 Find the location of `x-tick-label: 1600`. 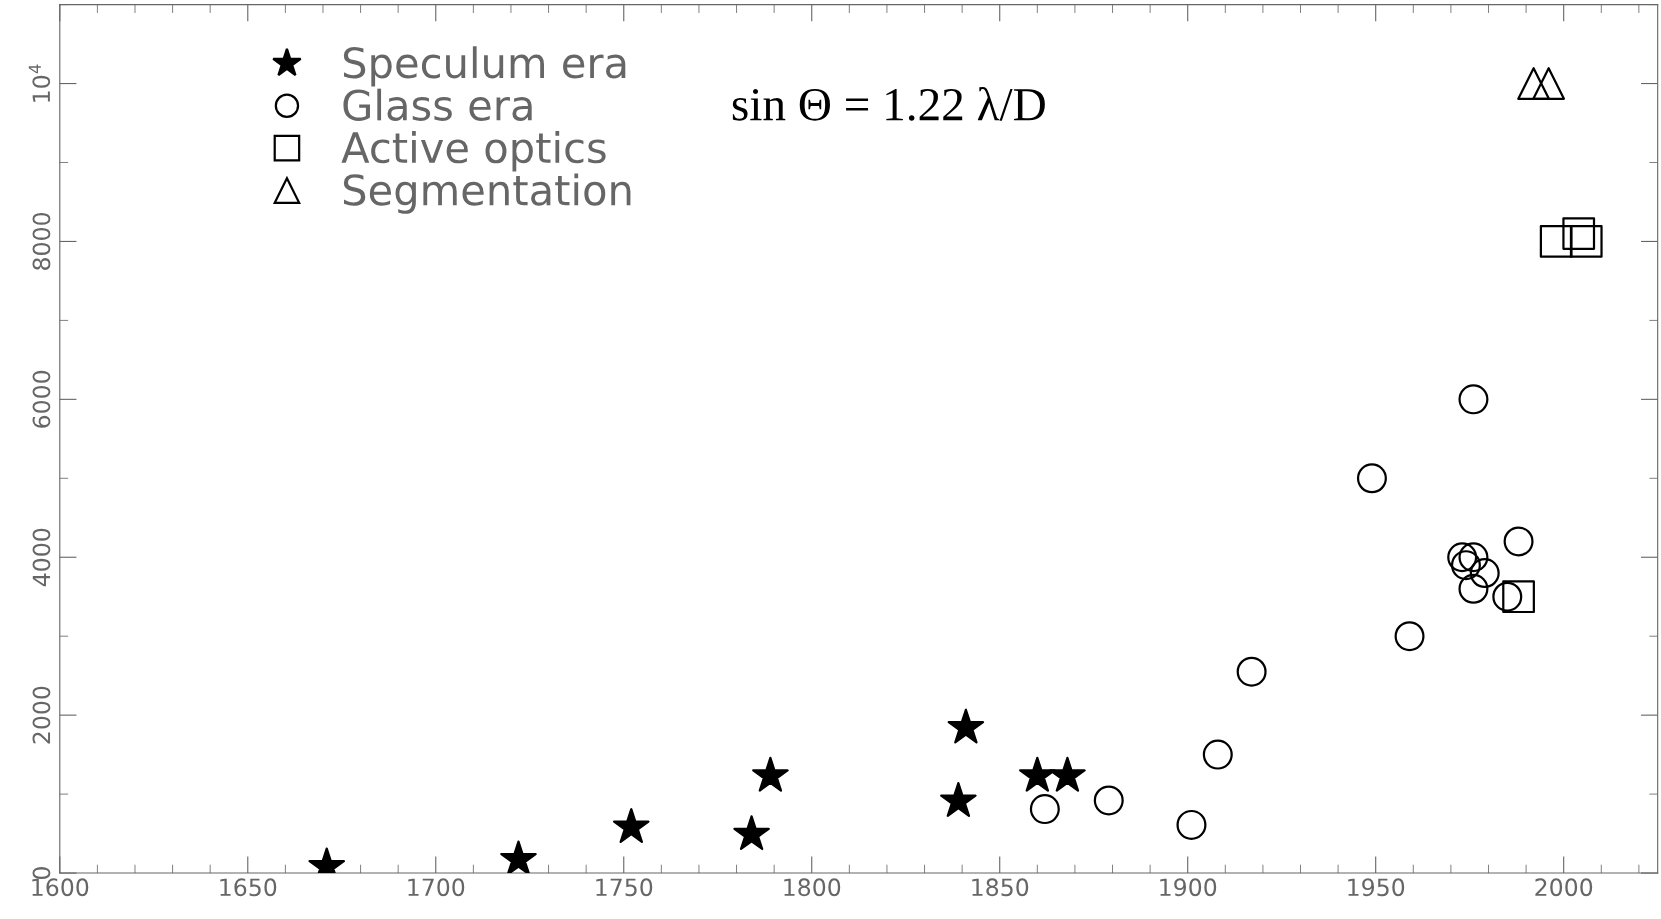

x-tick-label: 1600 is located at coordinates (60, 887).